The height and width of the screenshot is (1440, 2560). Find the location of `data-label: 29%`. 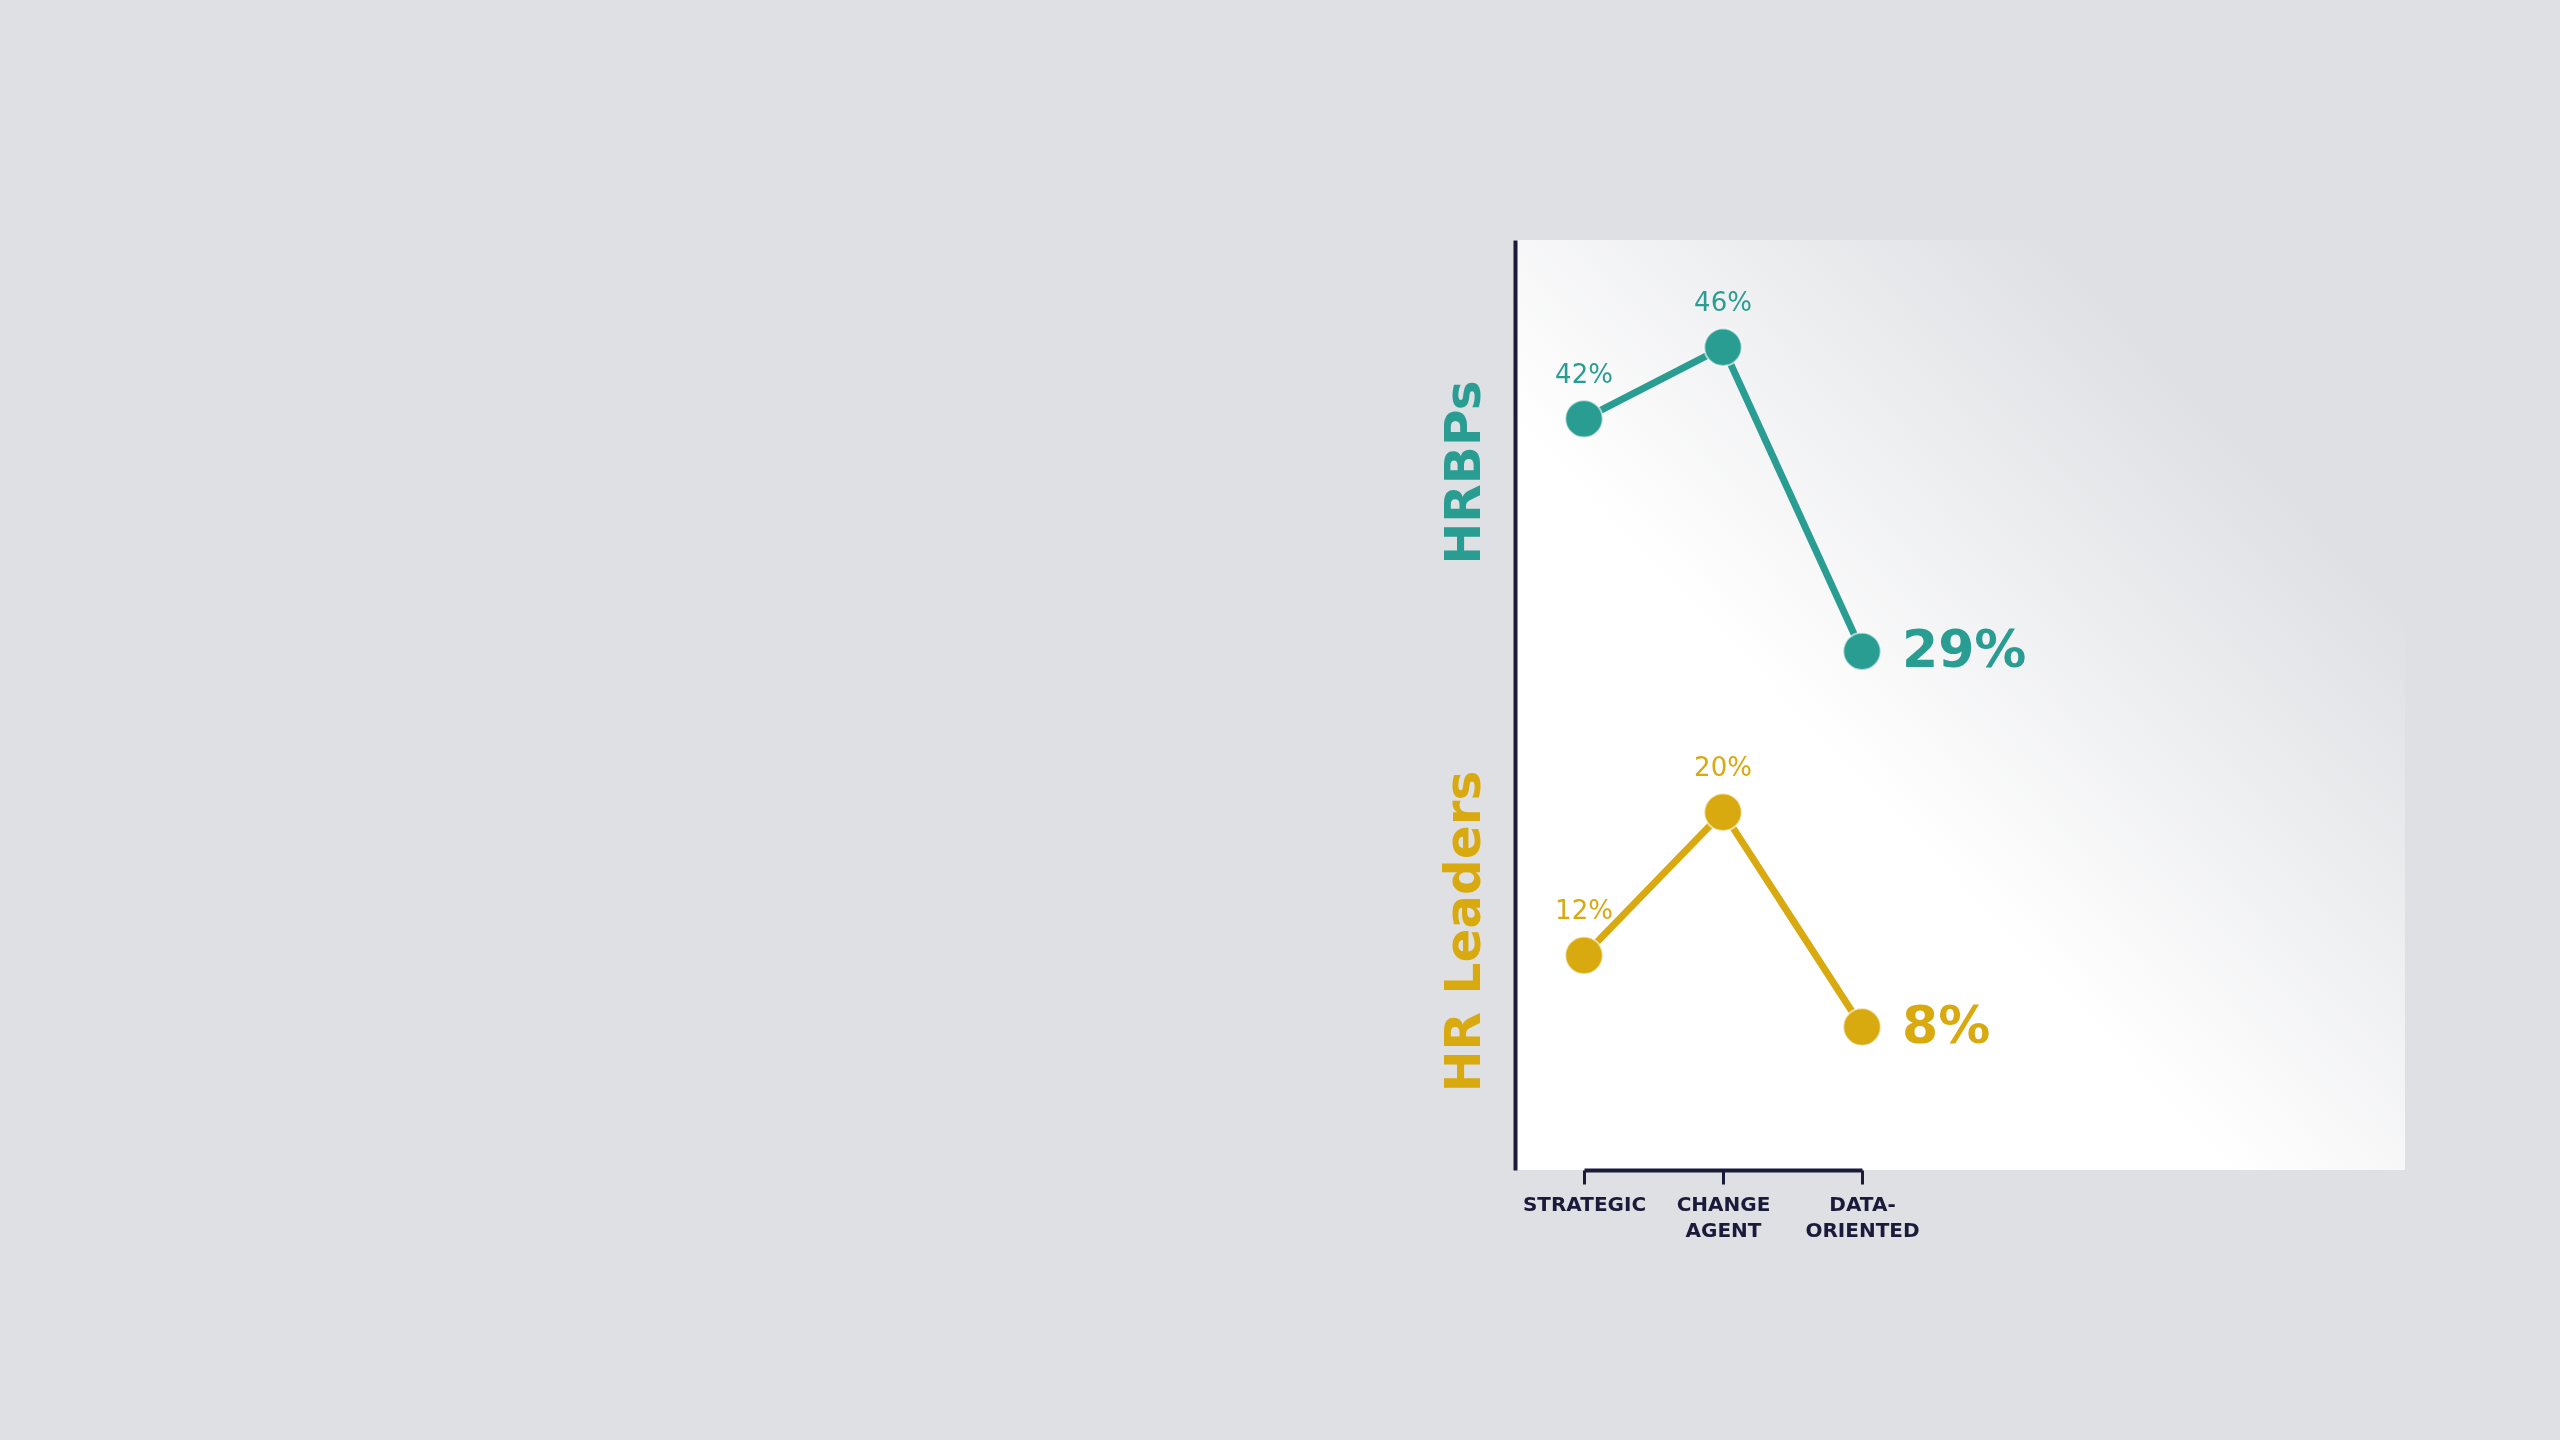

data-label: 29% is located at coordinates (1964, 649).